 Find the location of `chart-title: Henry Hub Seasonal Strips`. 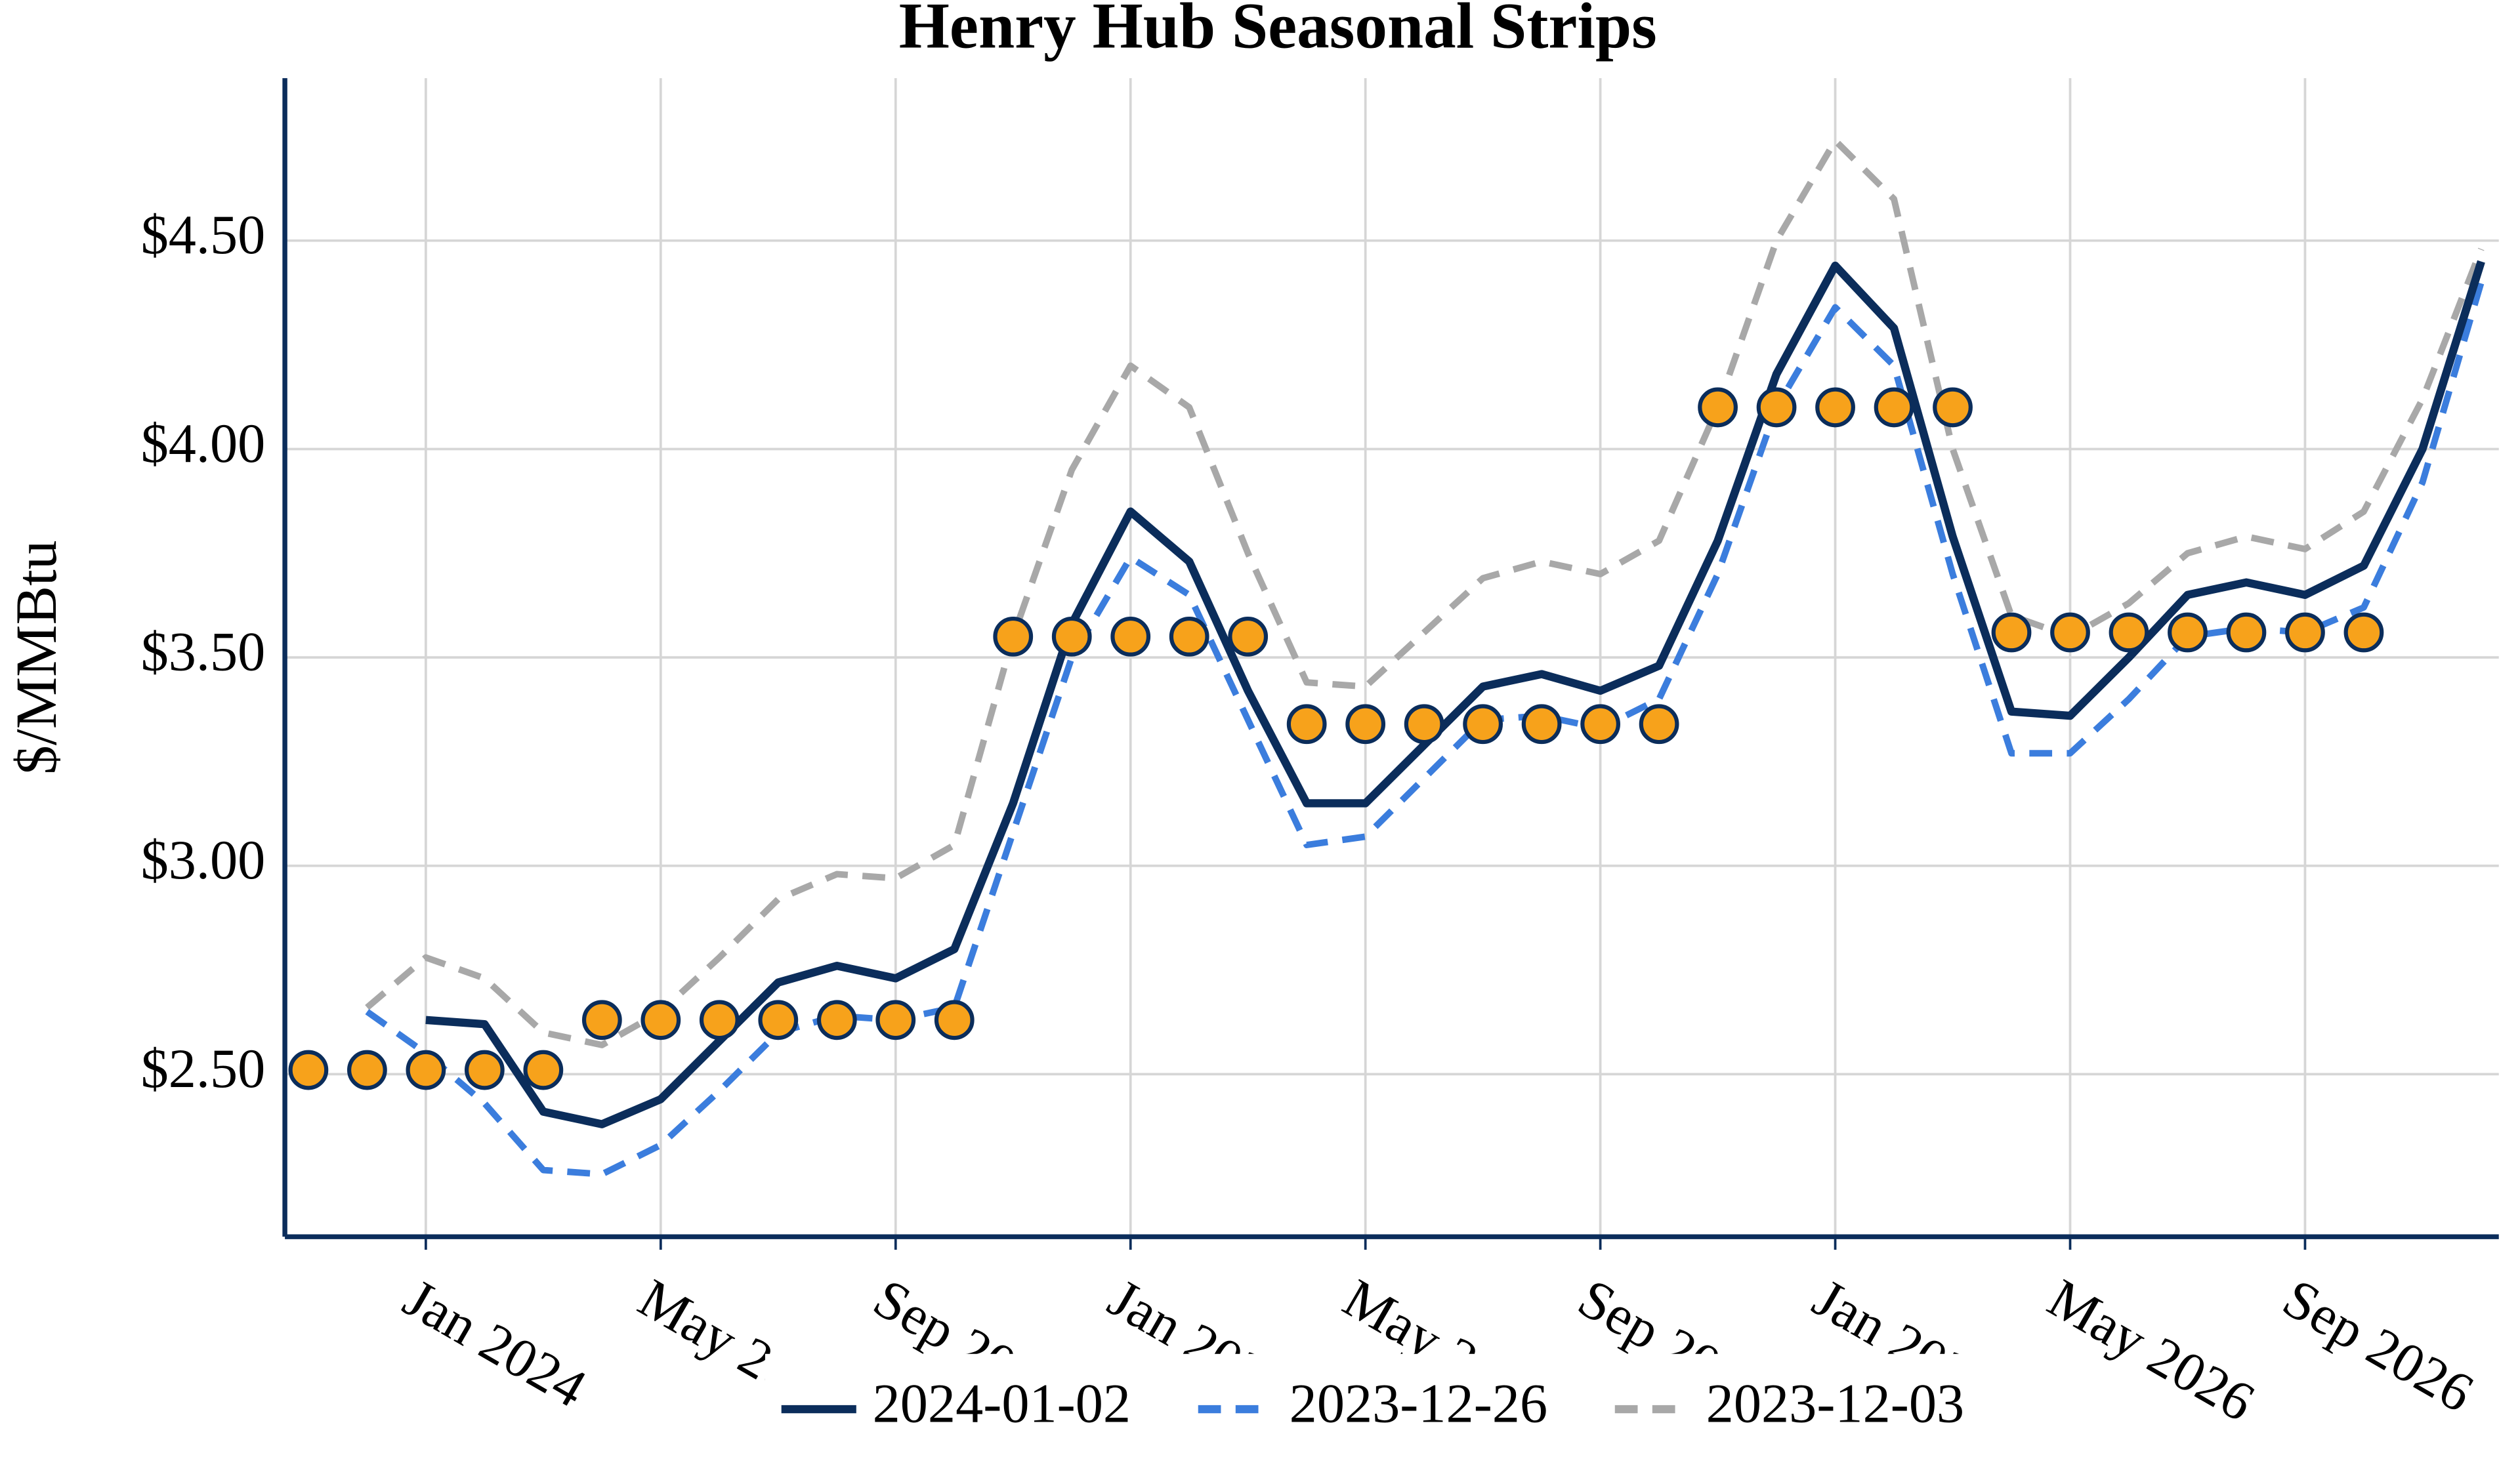

chart-title: Henry Hub Seasonal Strips is located at coordinates (1278, 31).